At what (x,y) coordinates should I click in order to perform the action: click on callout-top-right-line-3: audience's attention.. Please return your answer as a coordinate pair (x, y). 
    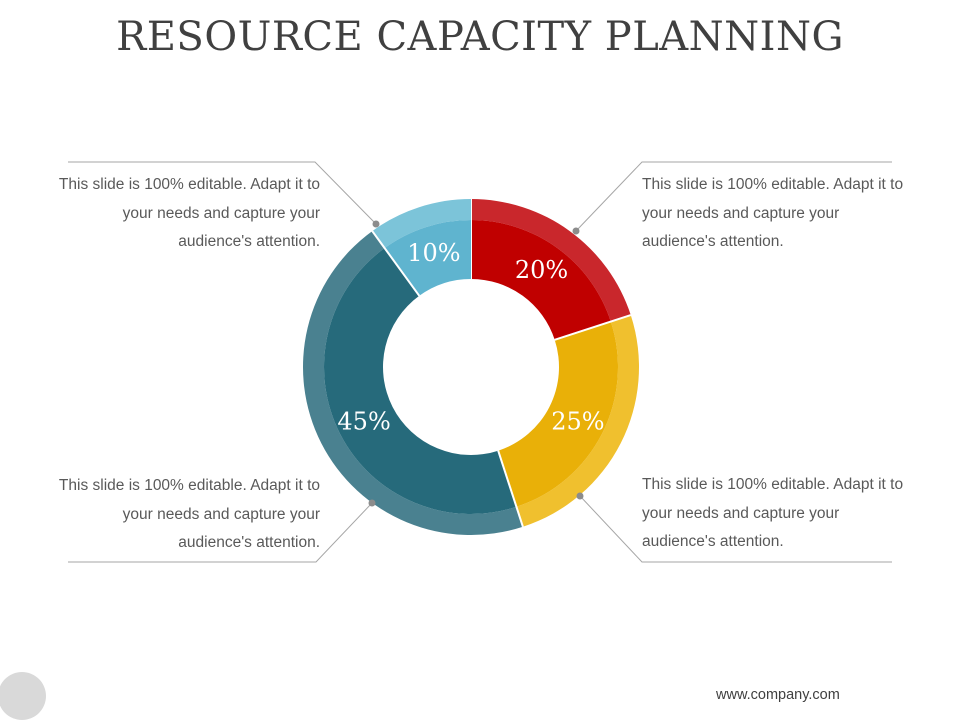
    Looking at the image, I should click on (713, 241).